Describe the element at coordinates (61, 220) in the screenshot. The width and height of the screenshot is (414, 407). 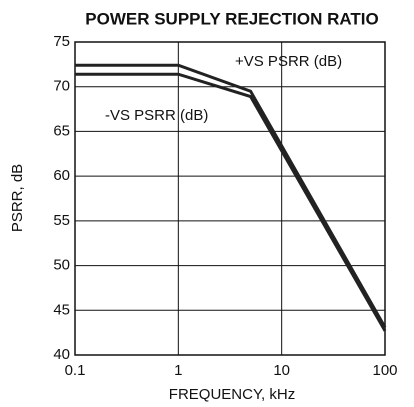
I see `y-tick-label: 55` at that location.